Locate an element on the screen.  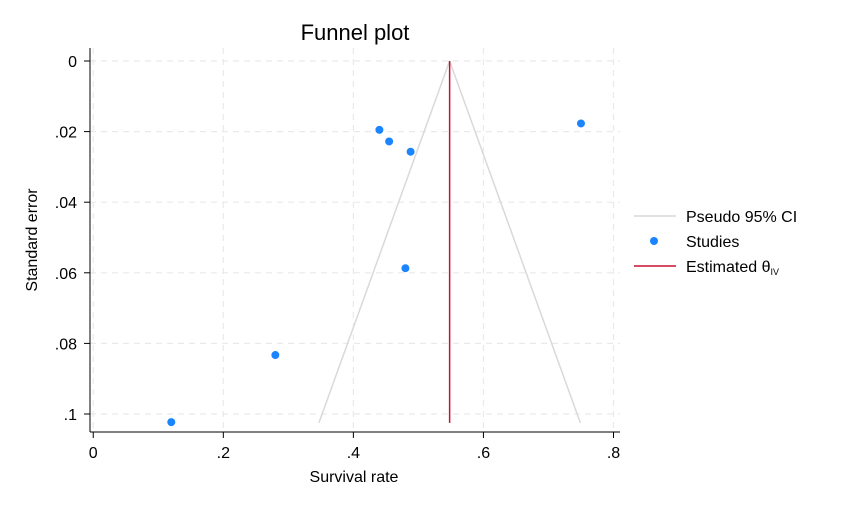
y-tick-label: .08 is located at coordinates (66, 344).